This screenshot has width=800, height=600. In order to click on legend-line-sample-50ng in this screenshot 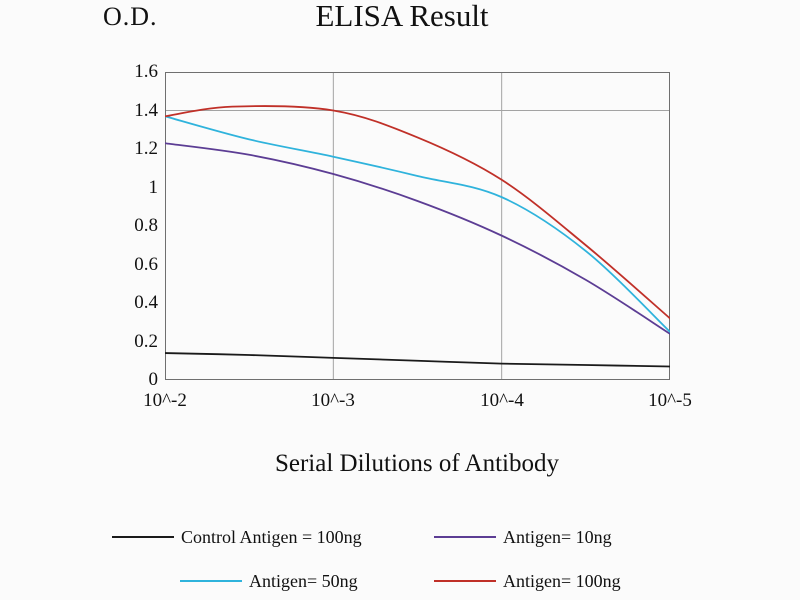, I will do `click(211, 581)`.